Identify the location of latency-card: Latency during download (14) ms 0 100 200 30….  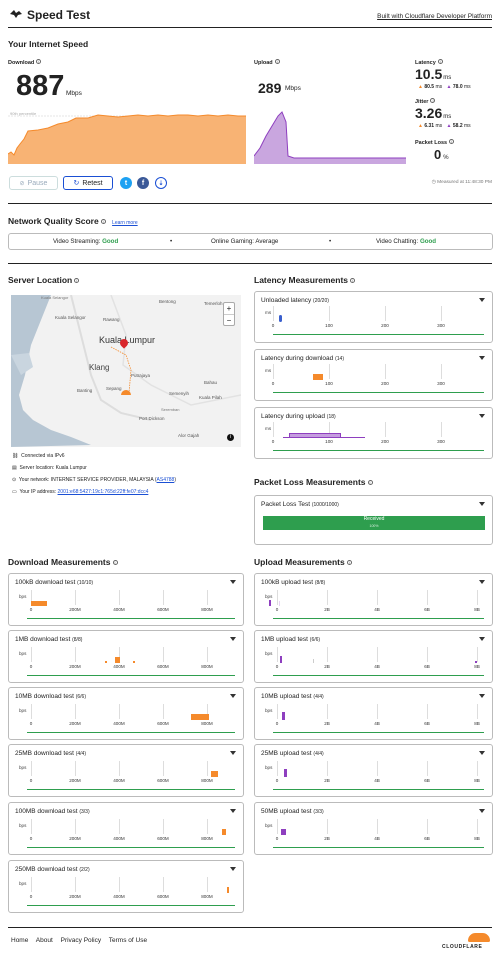
(373, 375).